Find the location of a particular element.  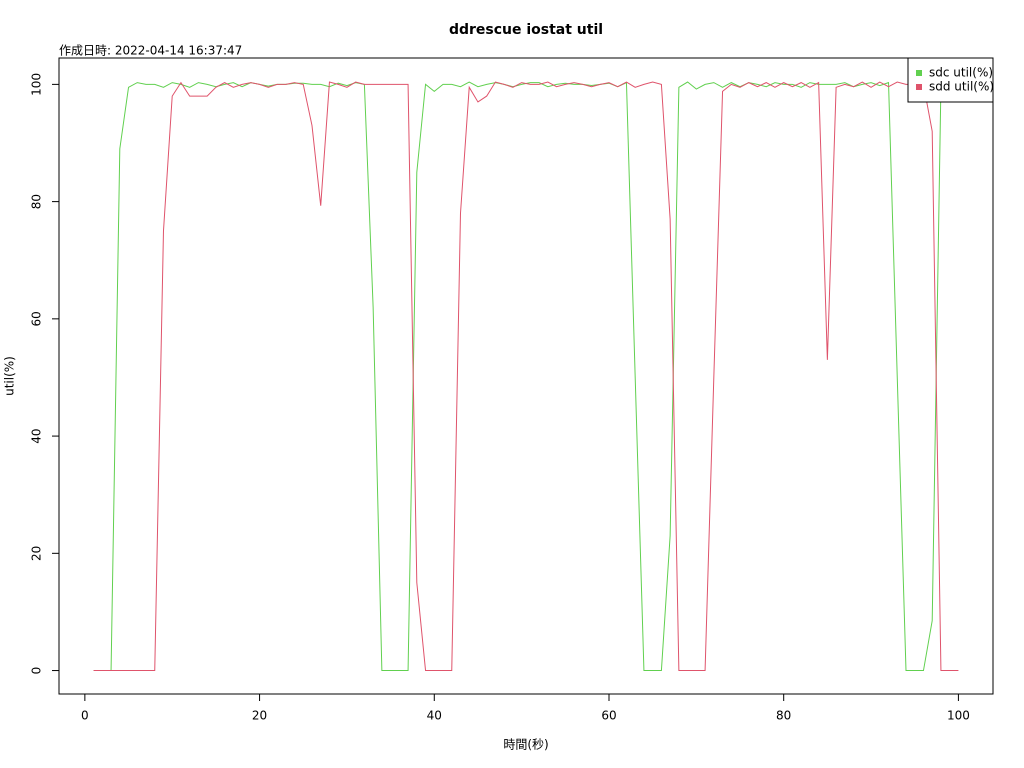

x-tick-label: 100 is located at coordinates (958, 716).